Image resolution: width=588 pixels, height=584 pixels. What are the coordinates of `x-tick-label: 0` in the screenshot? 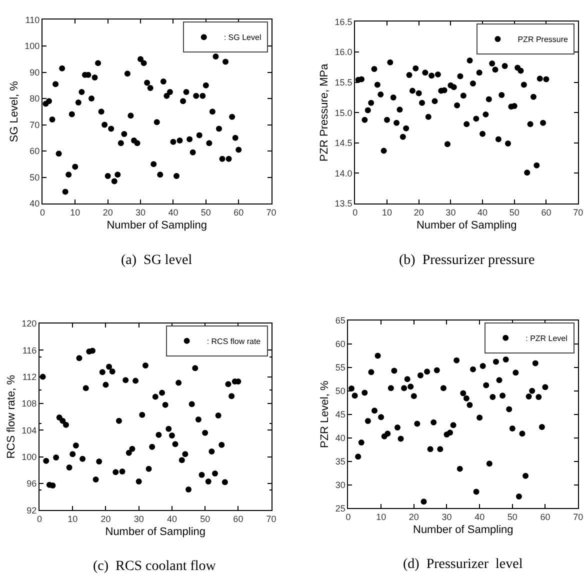 It's located at (42, 212).